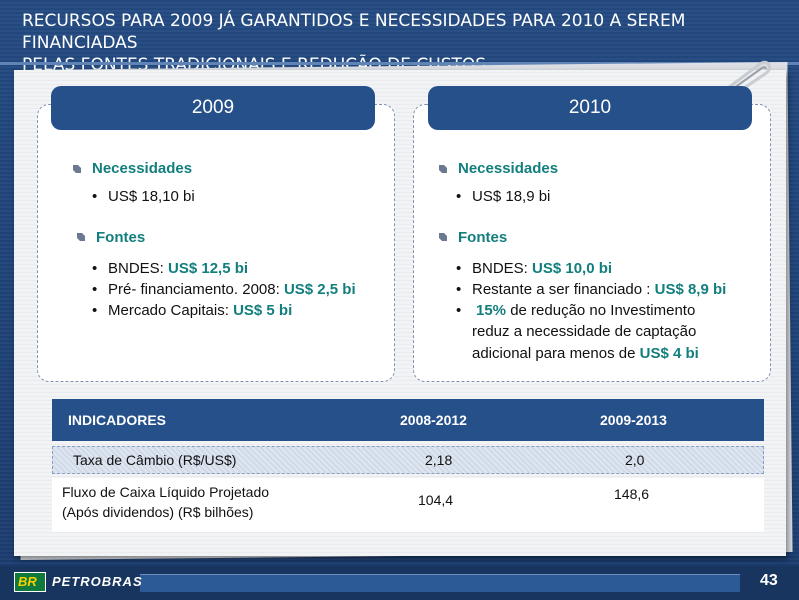 Image resolution: width=799 pixels, height=600 pixels. What do you see at coordinates (408, 460) in the screenshot?
I see `table-row: Taxa de Câmbio (R$/US$) 2,18 2,0` at bounding box center [408, 460].